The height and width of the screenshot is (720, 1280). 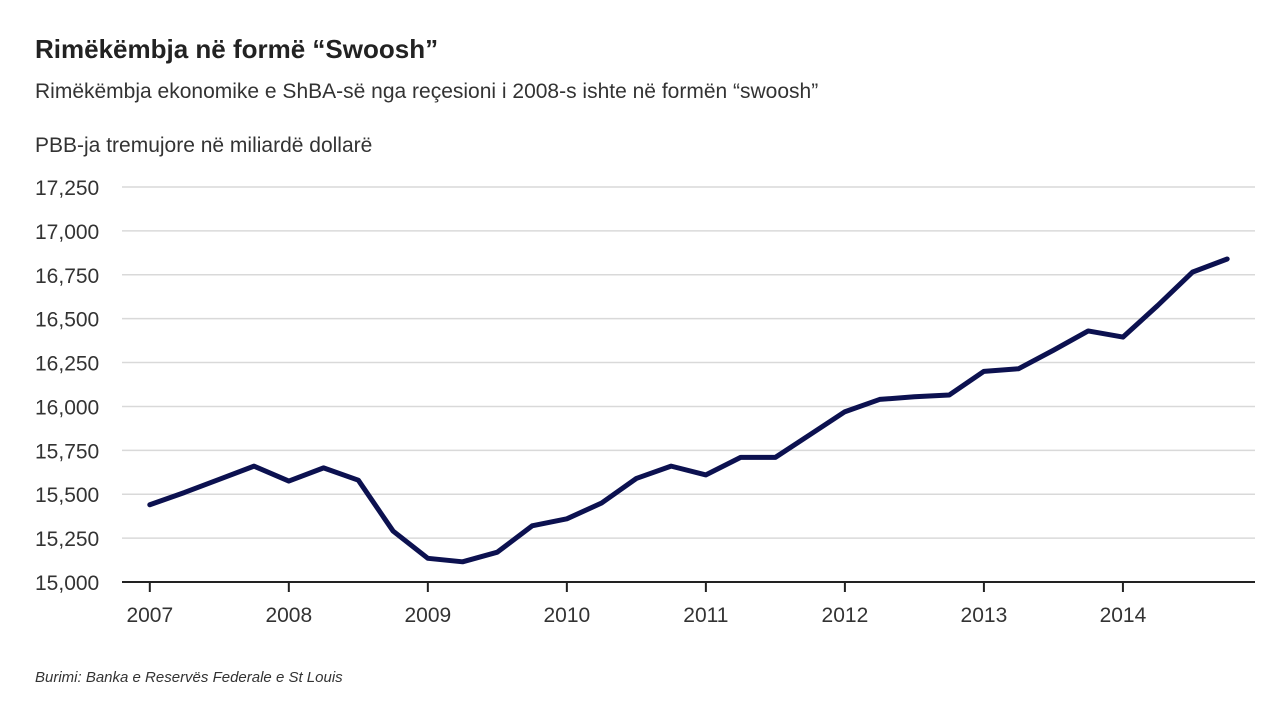 What do you see at coordinates (203, 145) in the screenshot?
I see `y-axis-label: PBB-ja tremujore në miliardë dollarë` at bounding box center [203, 145].